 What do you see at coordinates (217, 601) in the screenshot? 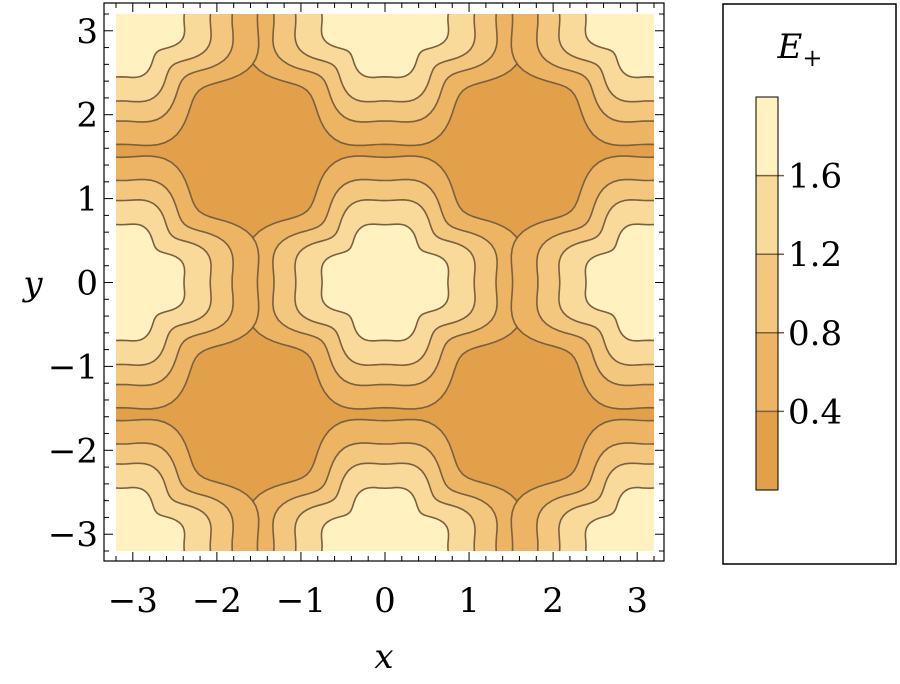
I see `x-tick-label: −2` at bounding box center [217, 601].